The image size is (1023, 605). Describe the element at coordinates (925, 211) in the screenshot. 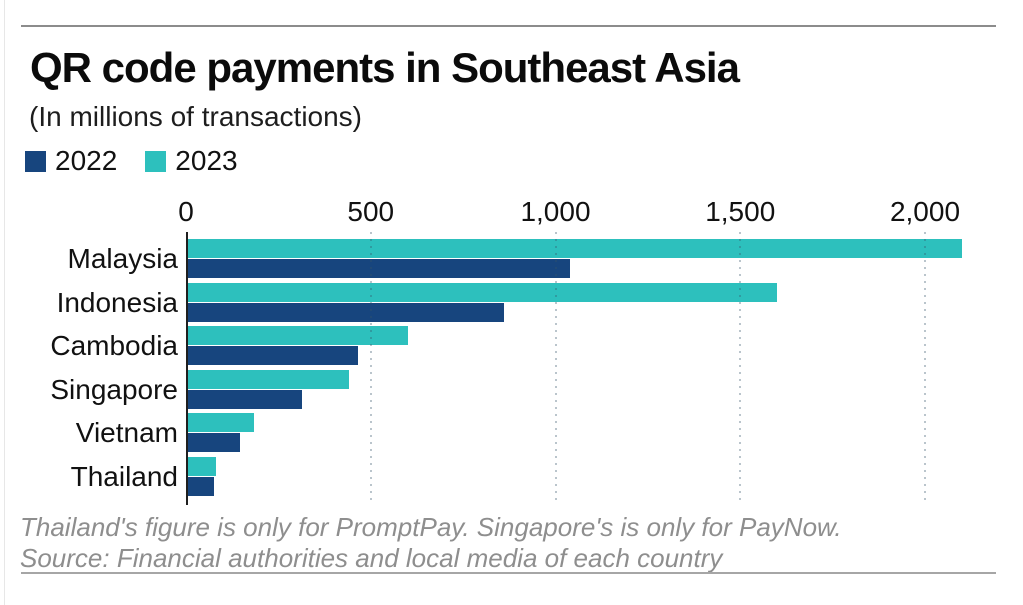

I see `x-tick-2,000: 2,000` at that location.